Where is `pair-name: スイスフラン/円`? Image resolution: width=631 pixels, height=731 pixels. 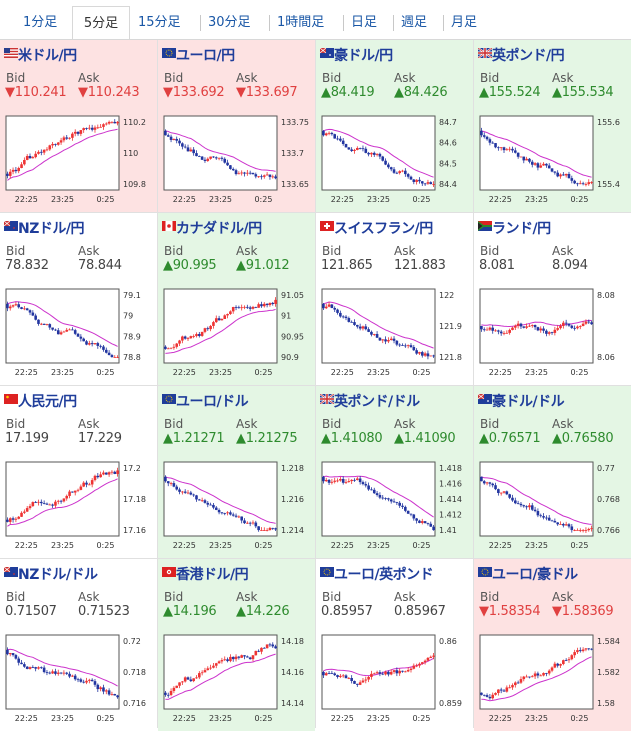 pair-name: スイスフラン/円 is located at coordinates (383, 229).